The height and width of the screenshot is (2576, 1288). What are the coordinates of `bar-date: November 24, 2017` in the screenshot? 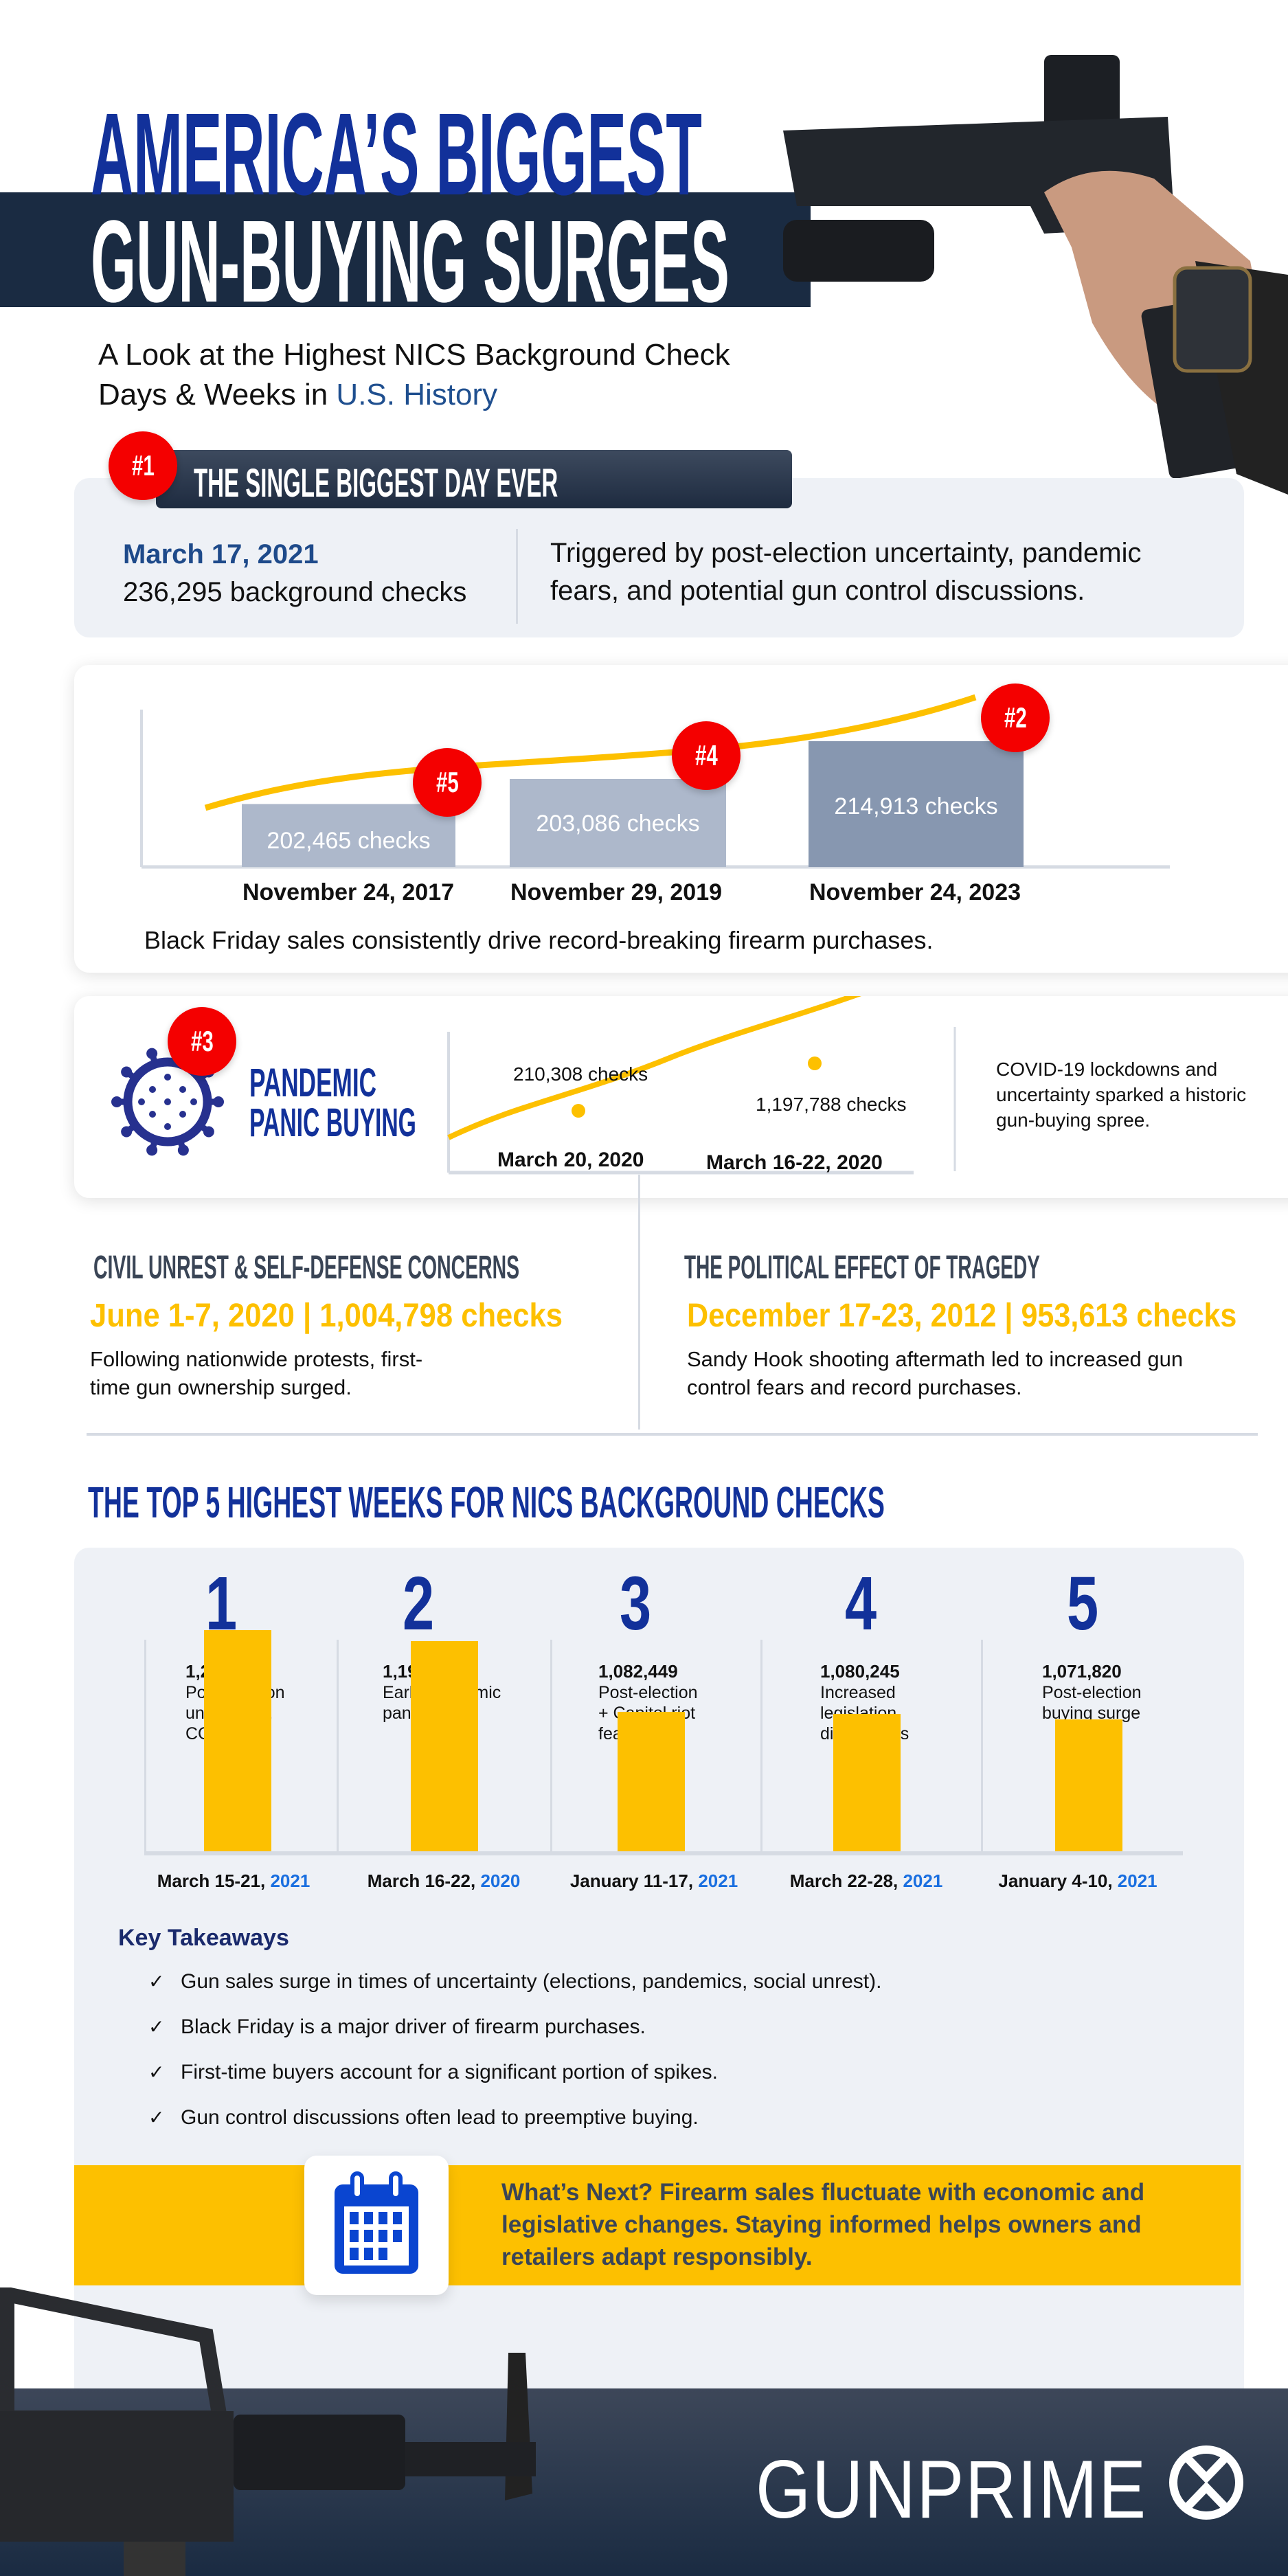 It's located at (348, 892).